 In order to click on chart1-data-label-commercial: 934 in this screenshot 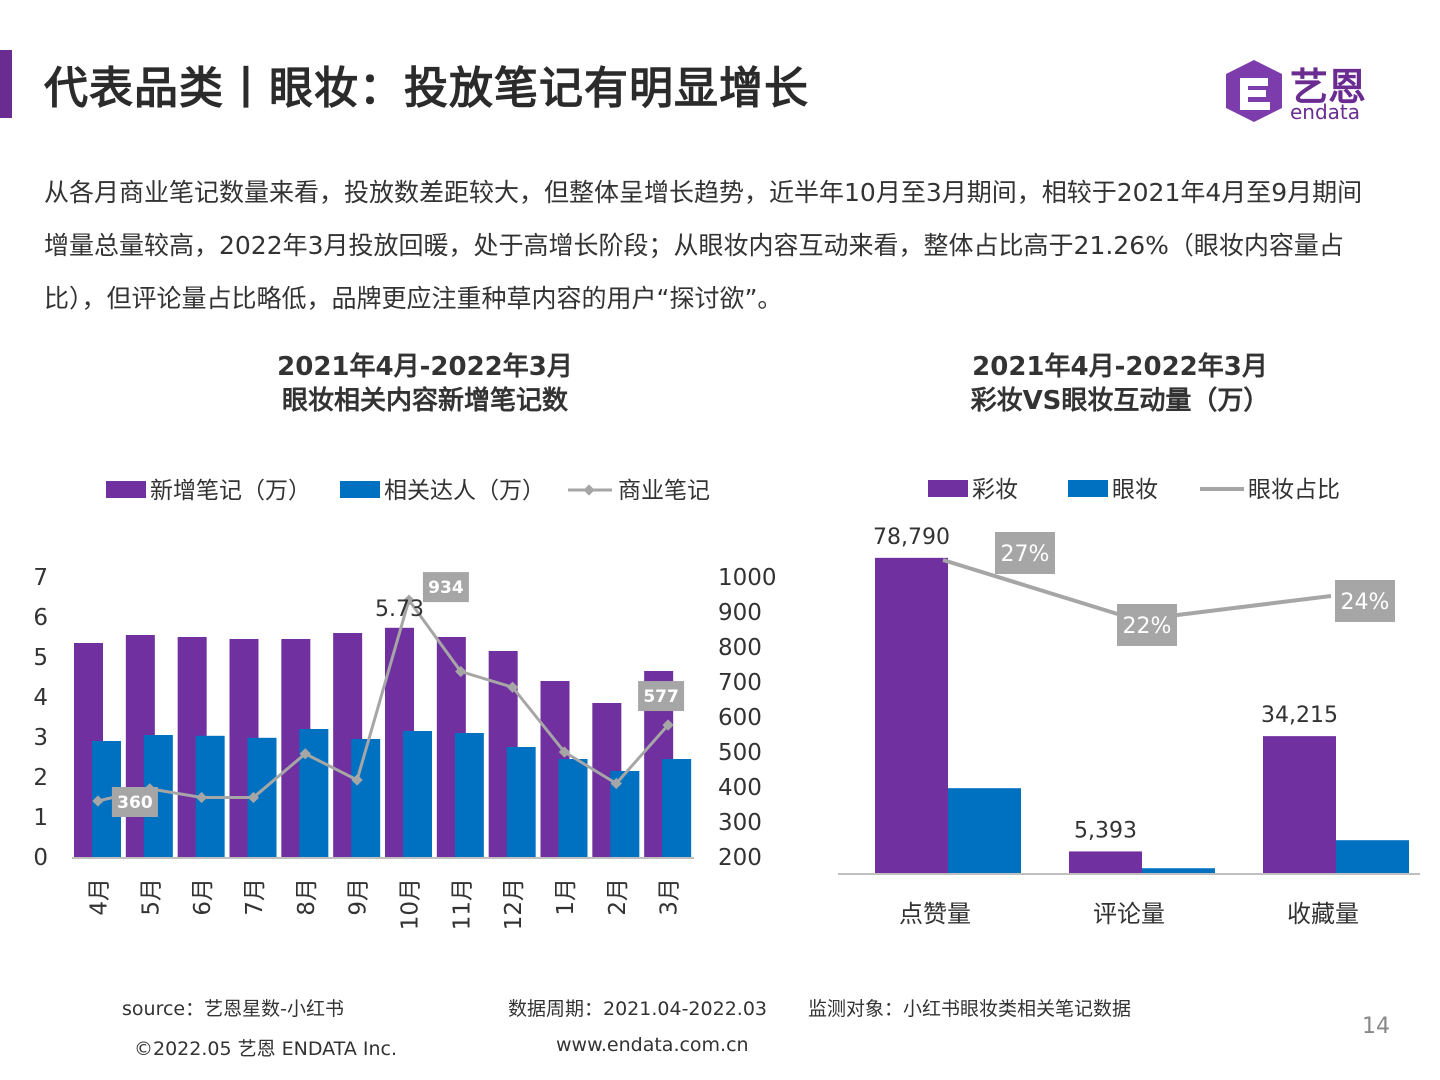, I will do `click(446, 588)`.